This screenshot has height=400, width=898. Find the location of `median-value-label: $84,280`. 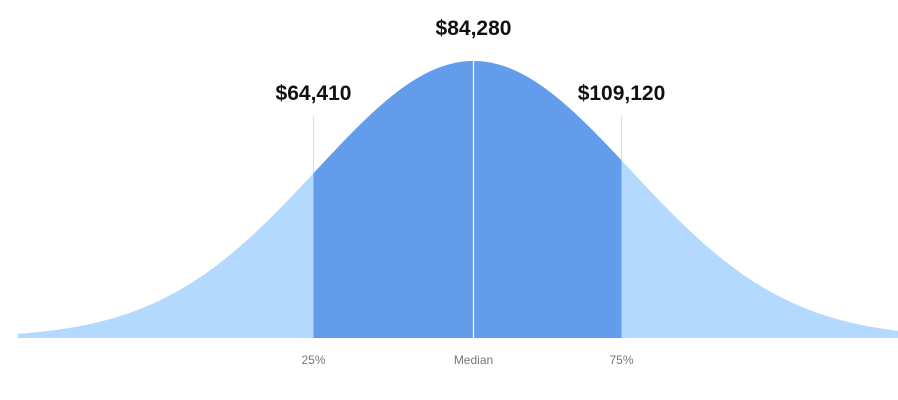

median-value-label: $84,280 is located at coordinates (474, 28).